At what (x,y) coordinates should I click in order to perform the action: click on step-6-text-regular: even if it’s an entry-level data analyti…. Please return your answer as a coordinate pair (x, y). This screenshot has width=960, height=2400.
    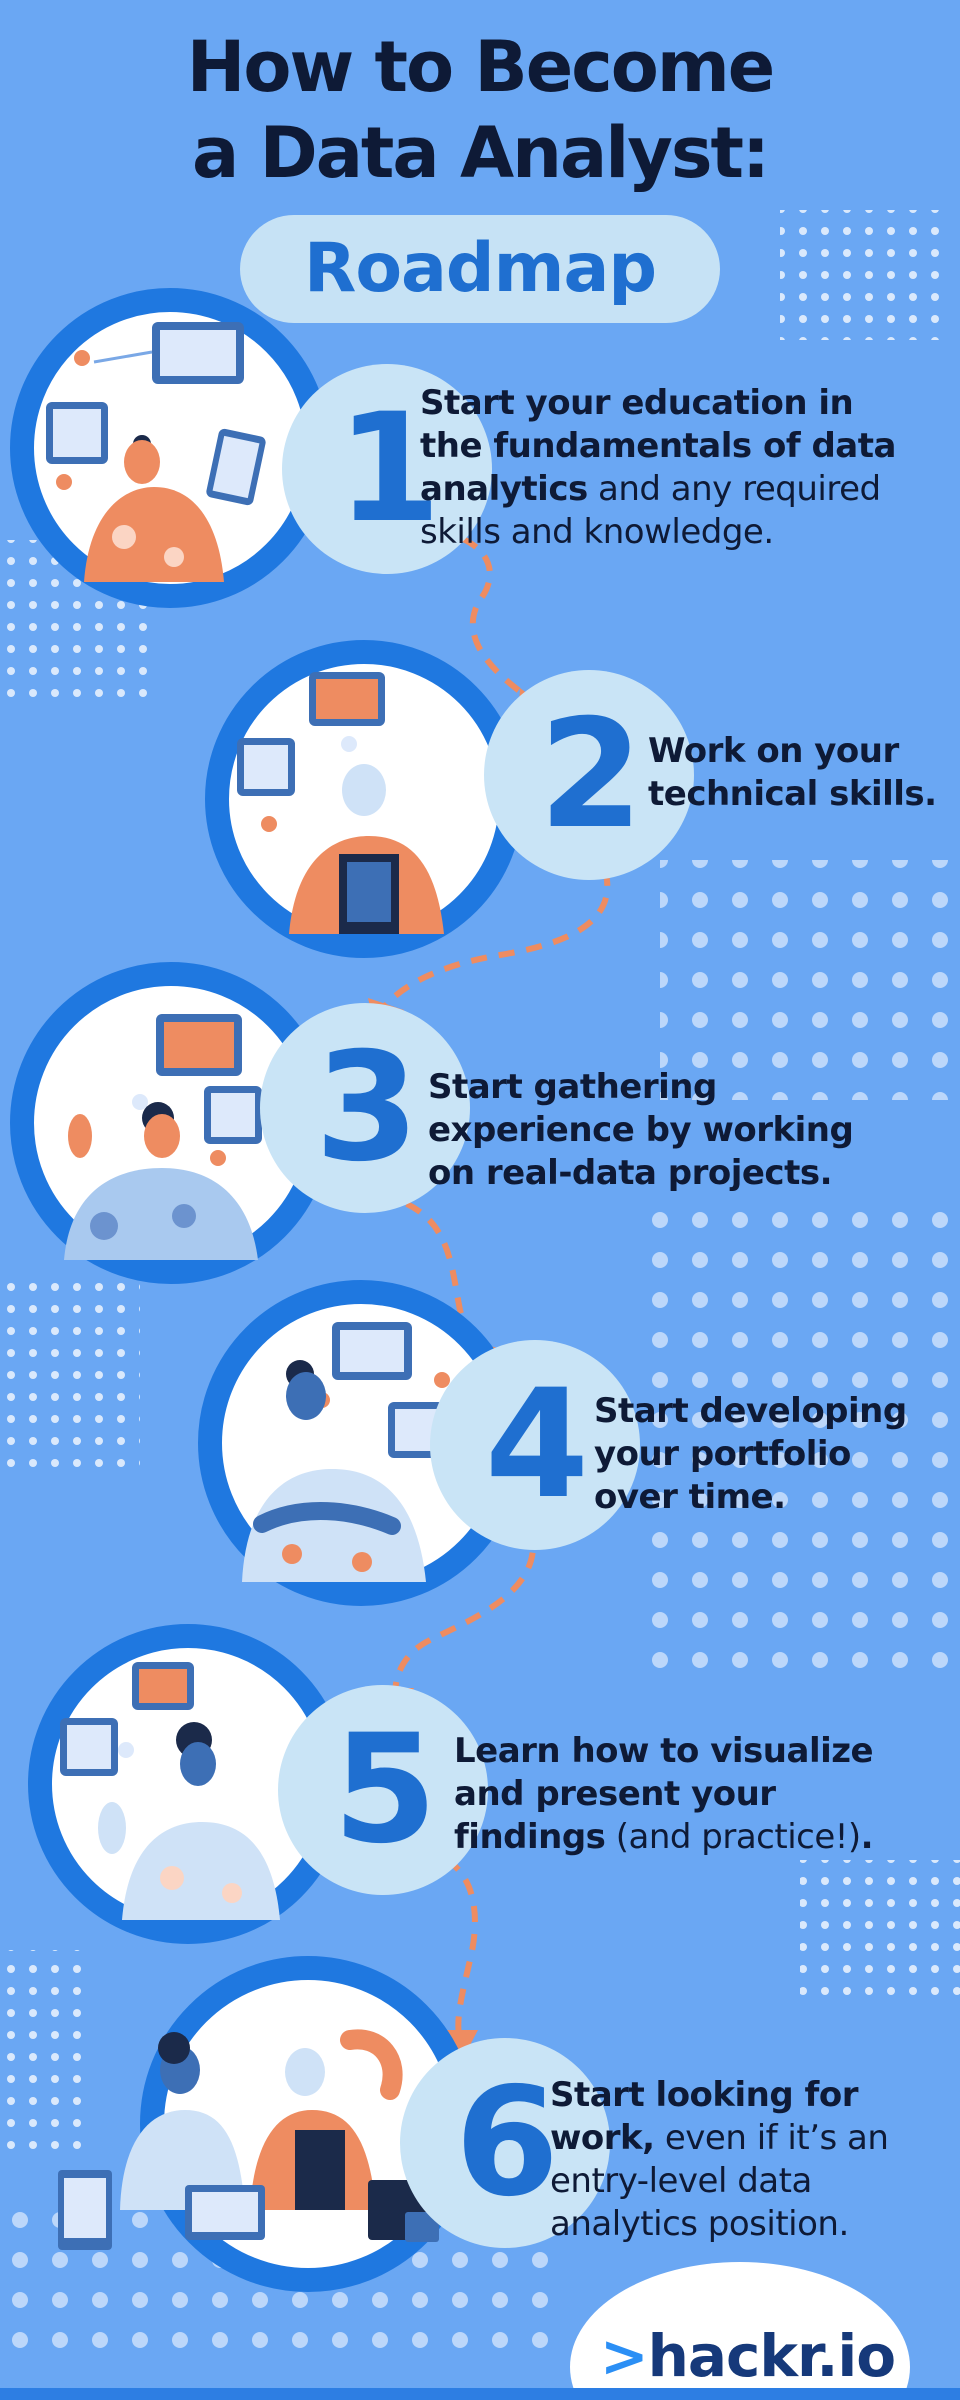
    Looking at the image, I should click on (719, 2181).